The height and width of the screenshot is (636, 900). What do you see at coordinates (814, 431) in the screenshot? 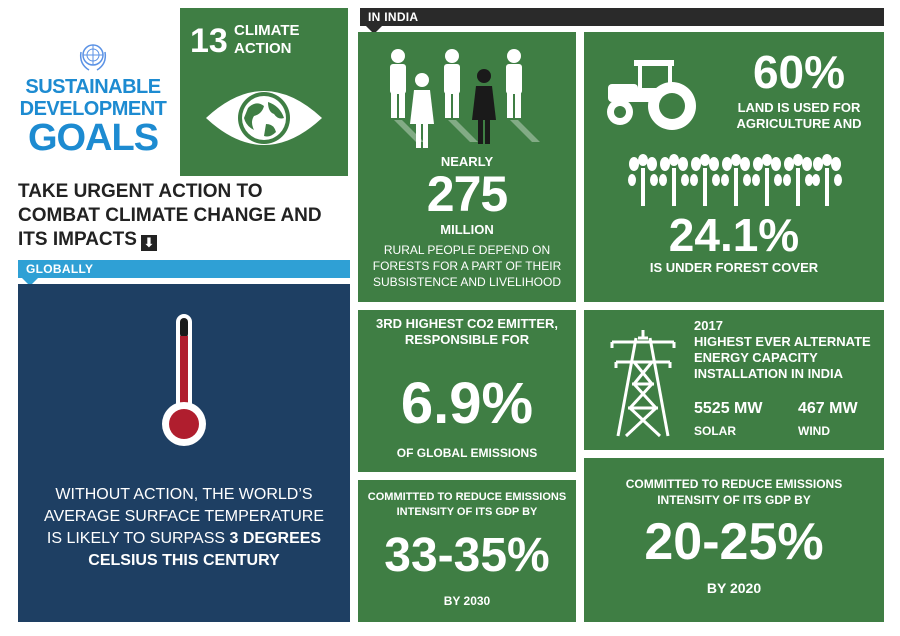
I see `wind-label: WIND` at bounding box center [814, 431].